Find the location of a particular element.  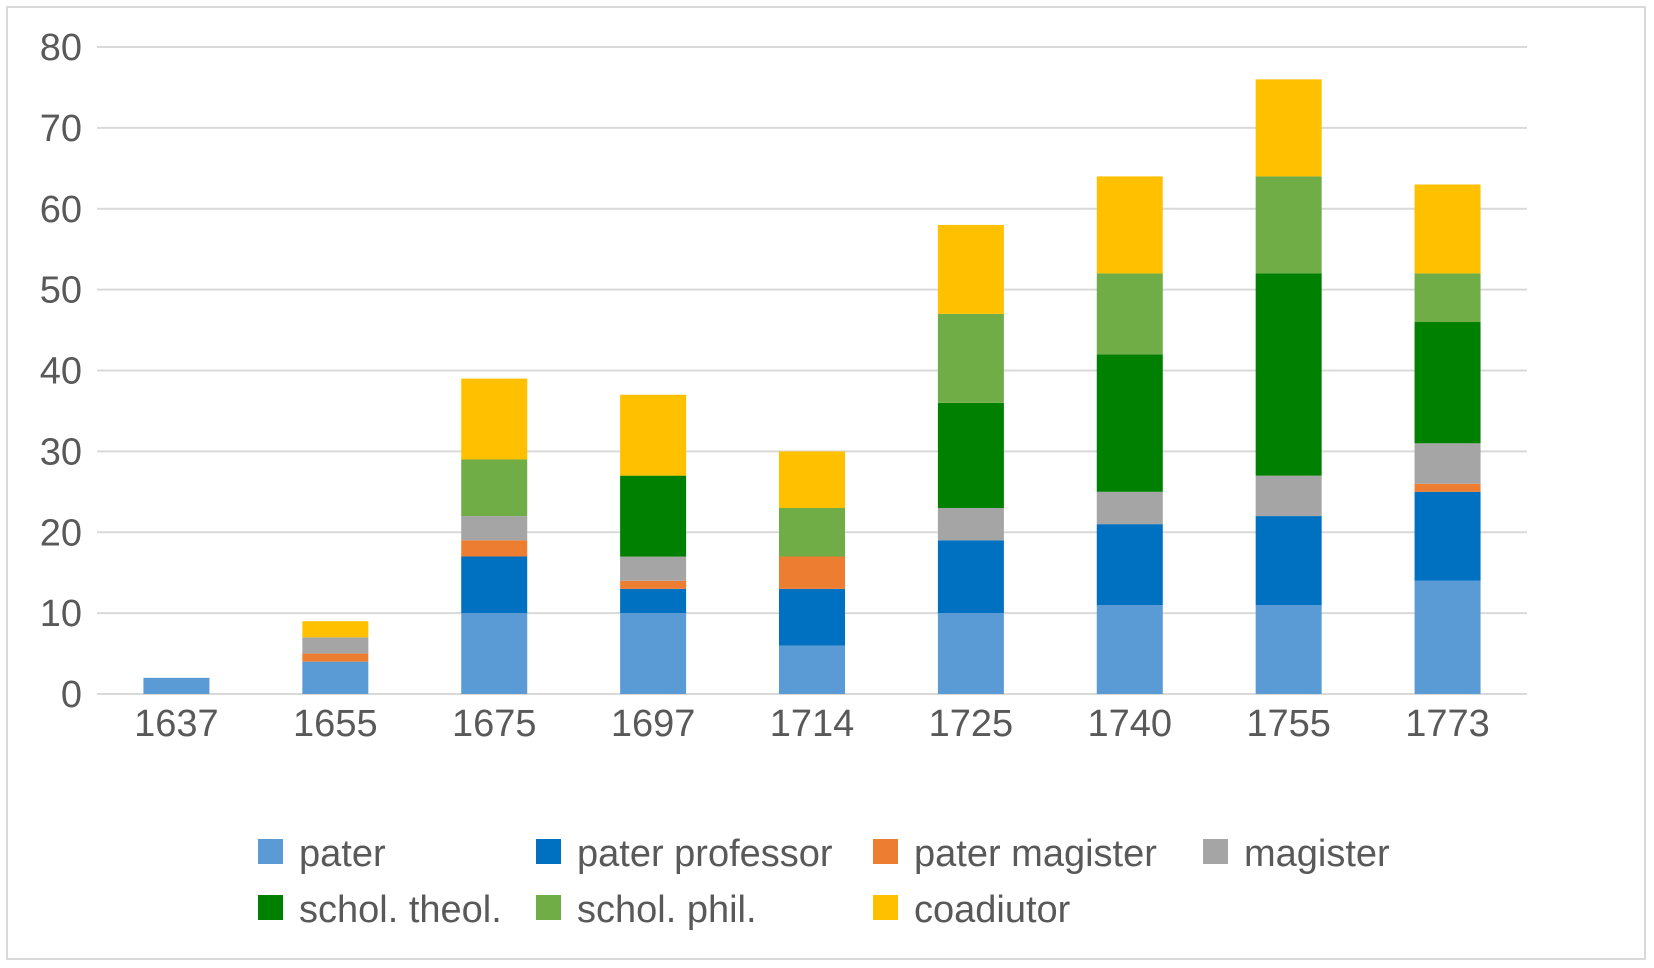

legend-label: magister is located at coordinates (1317, 854).